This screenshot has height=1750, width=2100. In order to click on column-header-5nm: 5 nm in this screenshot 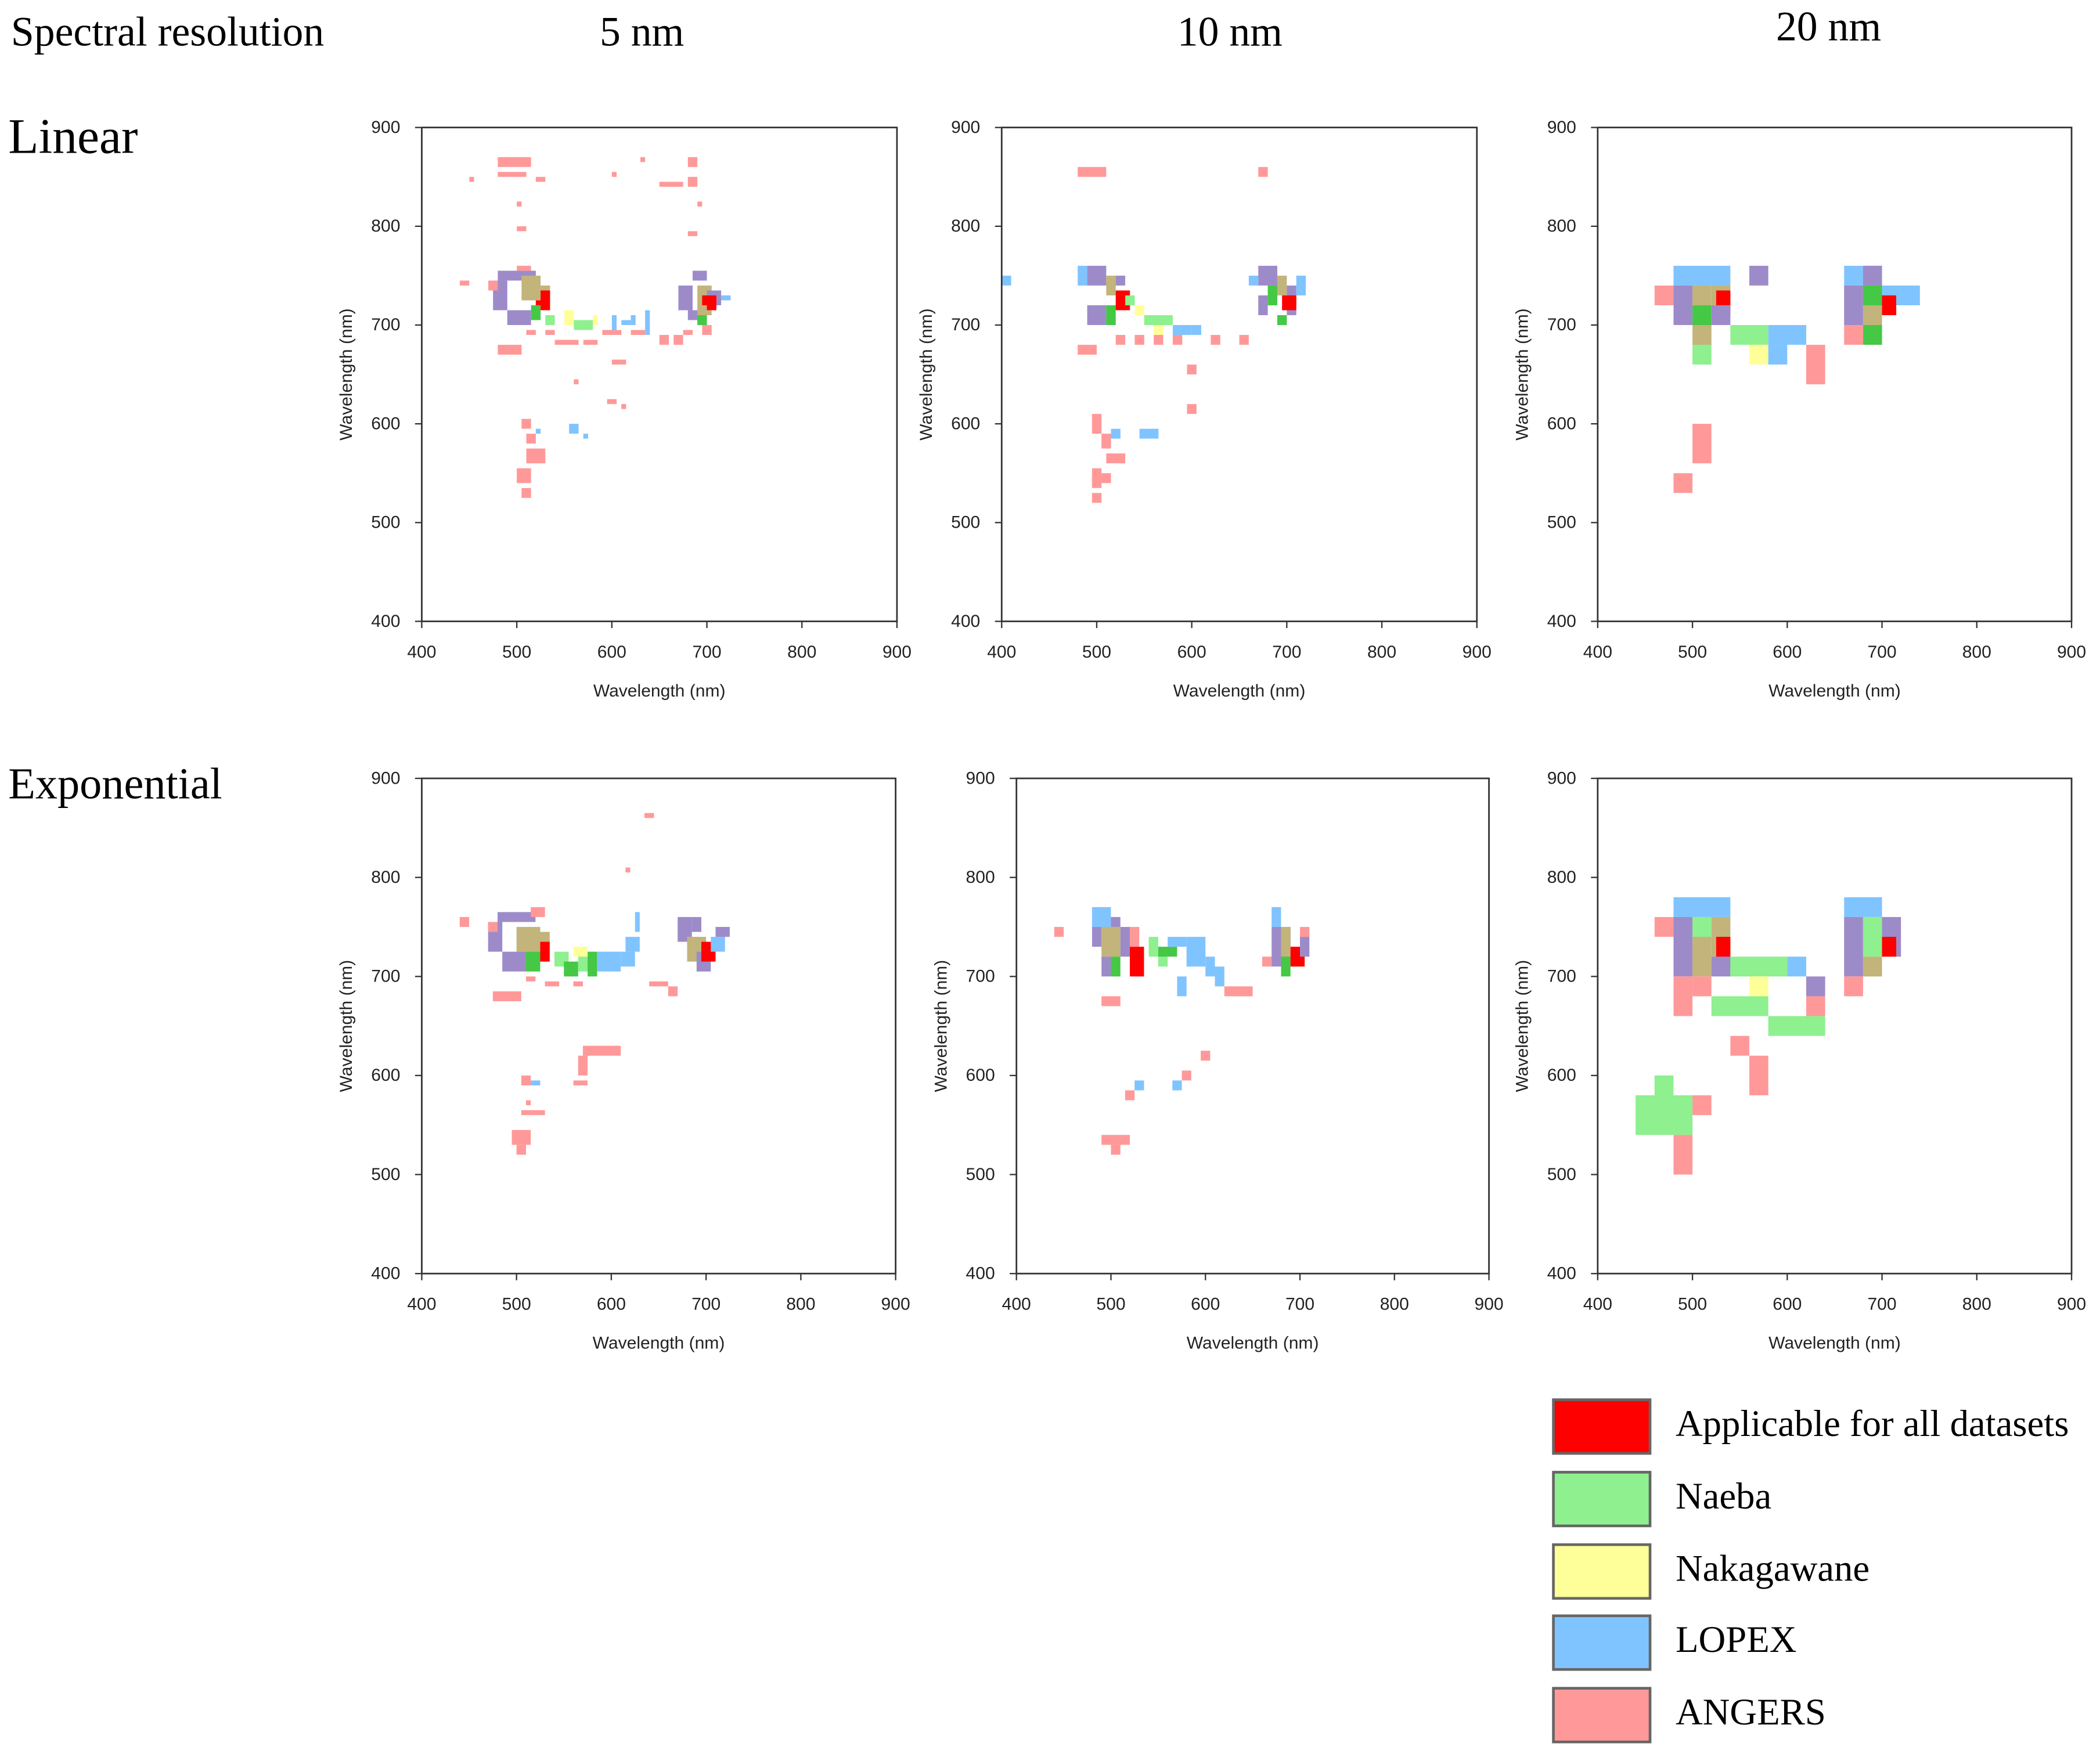, I will do `click(642, 32)`.